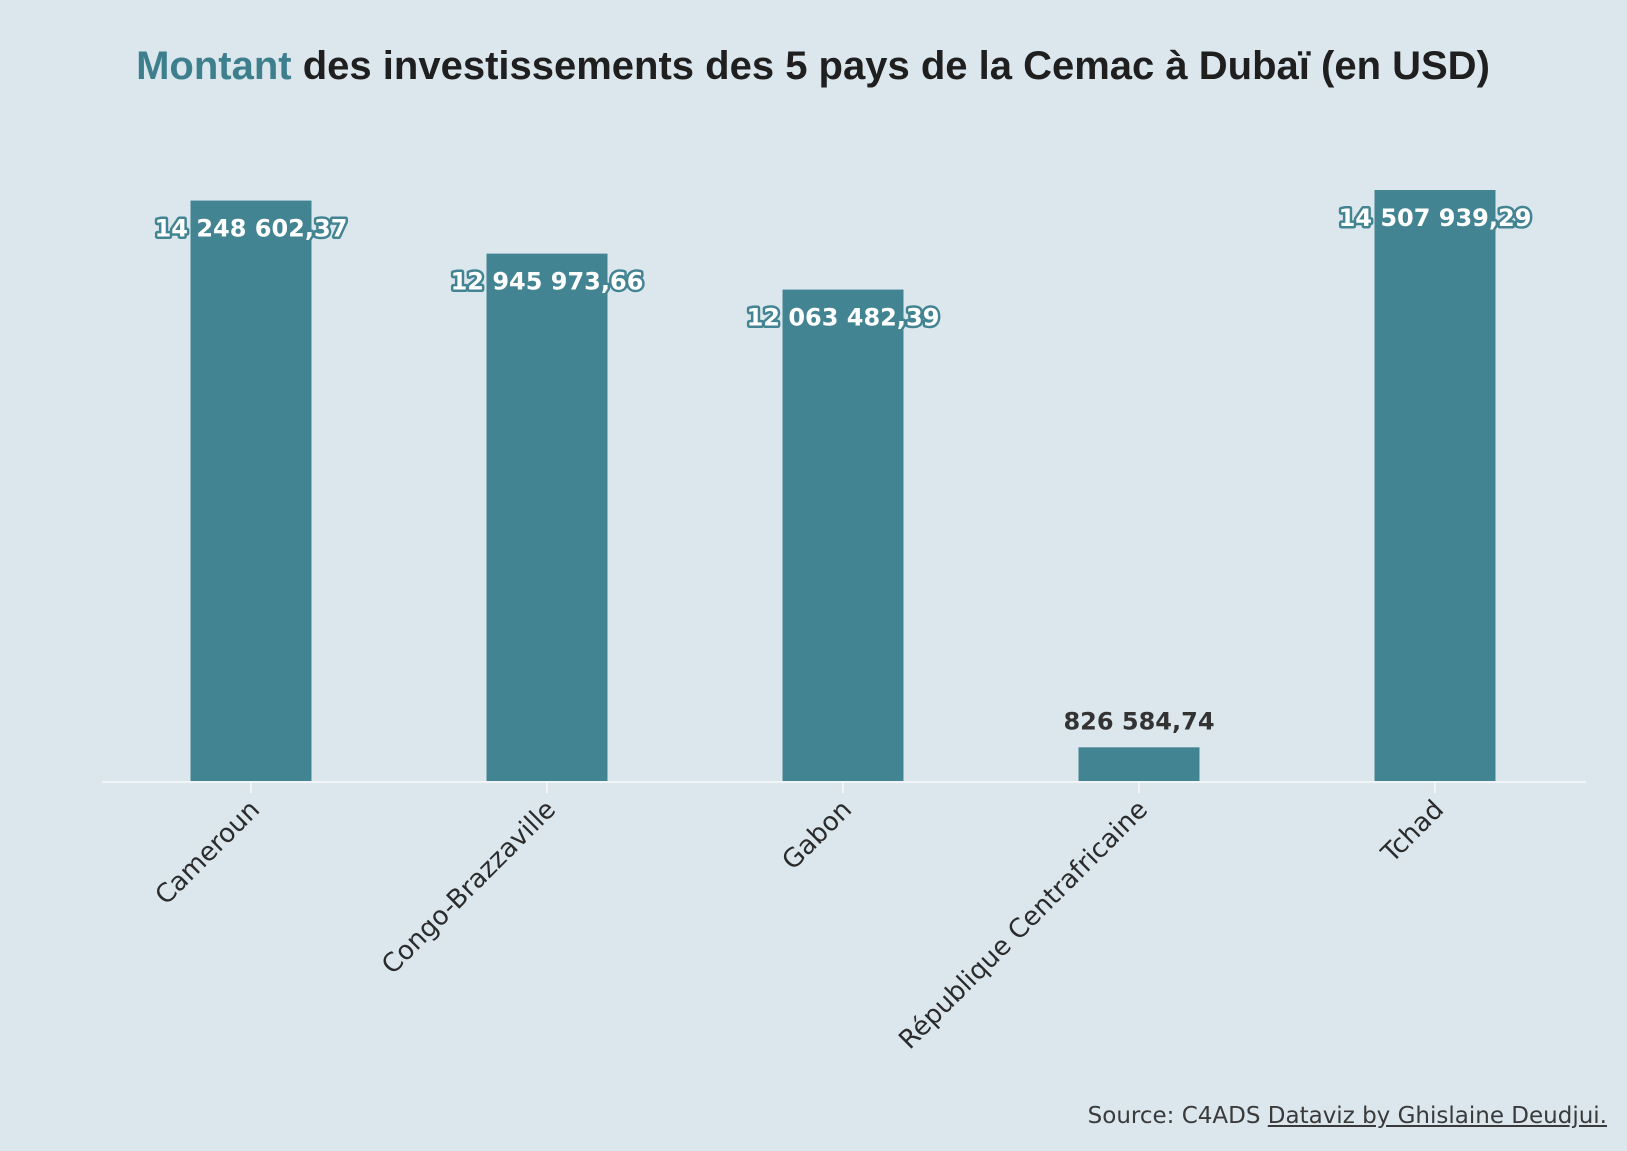 This screenshot has width=1627, height=1151. What do you see at coordinates (843, 318) in the screenshot?
I see `value-label: 12 063 482,39` at bounding box center [843, 318].